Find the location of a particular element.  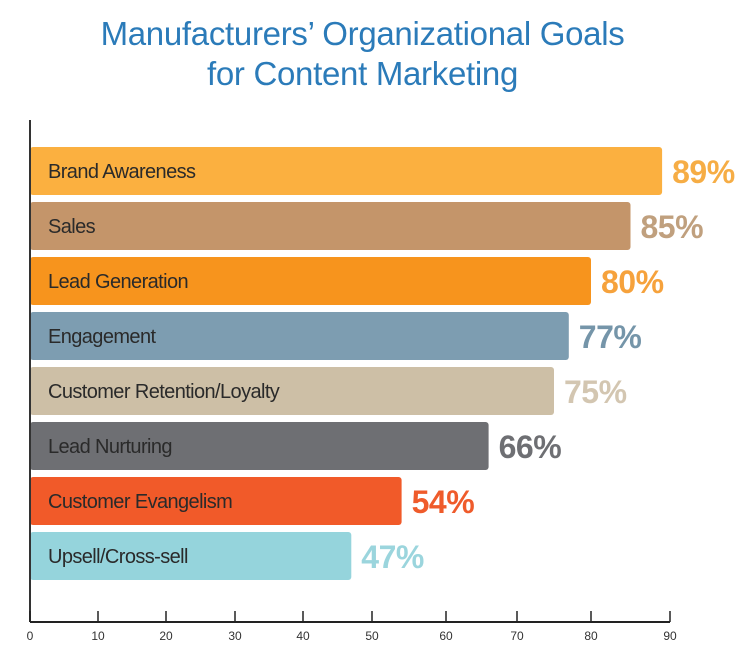

data-label: 89% is located at coordinates (703, 172).